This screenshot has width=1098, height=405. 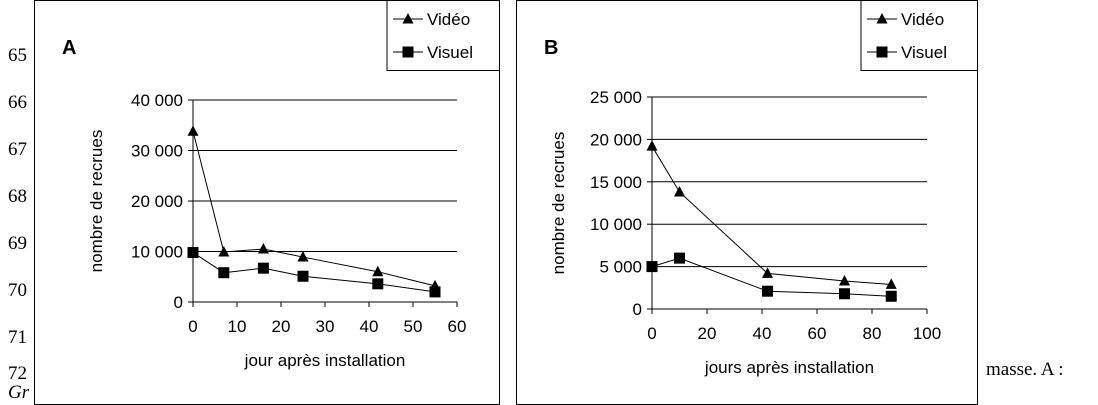 I want to click on y-tick-label: 15 000, so click(x=616, y=182).